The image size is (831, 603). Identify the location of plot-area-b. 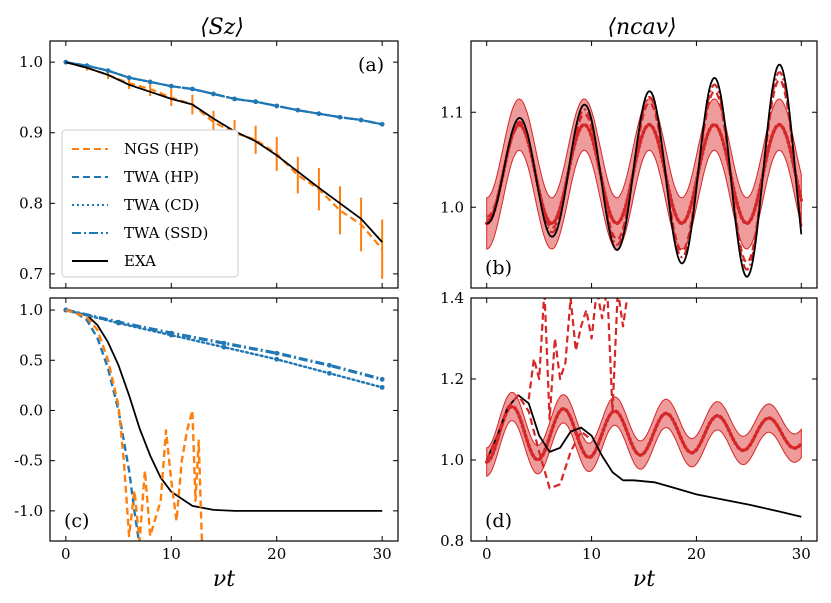
(644, 170).